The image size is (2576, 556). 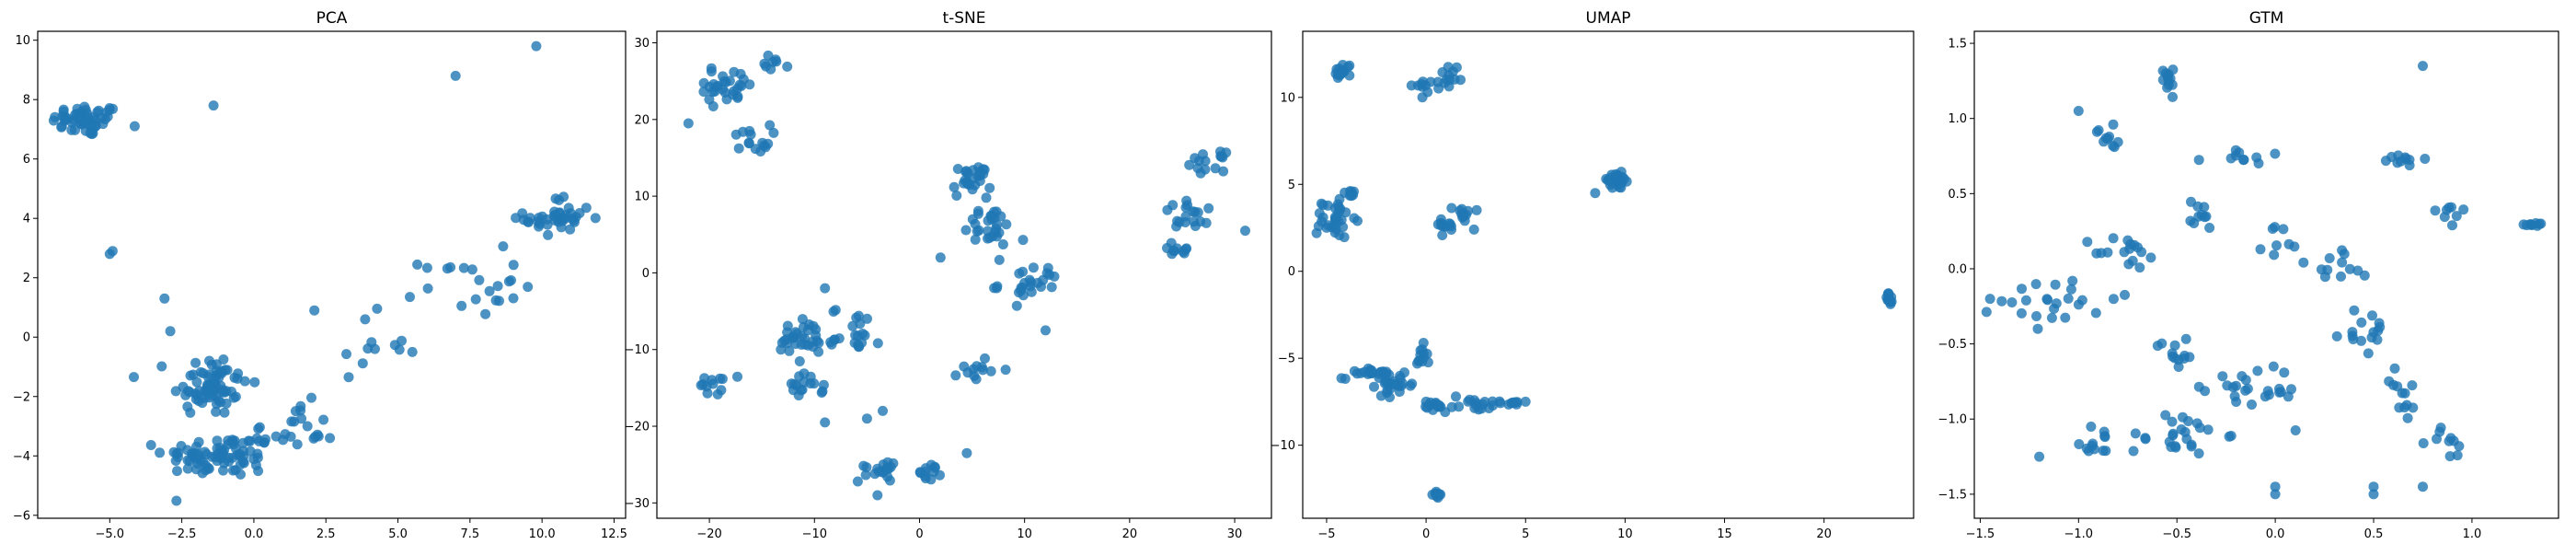 I want to click on x-tick-label: 0.0, so click(x=254, y=534).